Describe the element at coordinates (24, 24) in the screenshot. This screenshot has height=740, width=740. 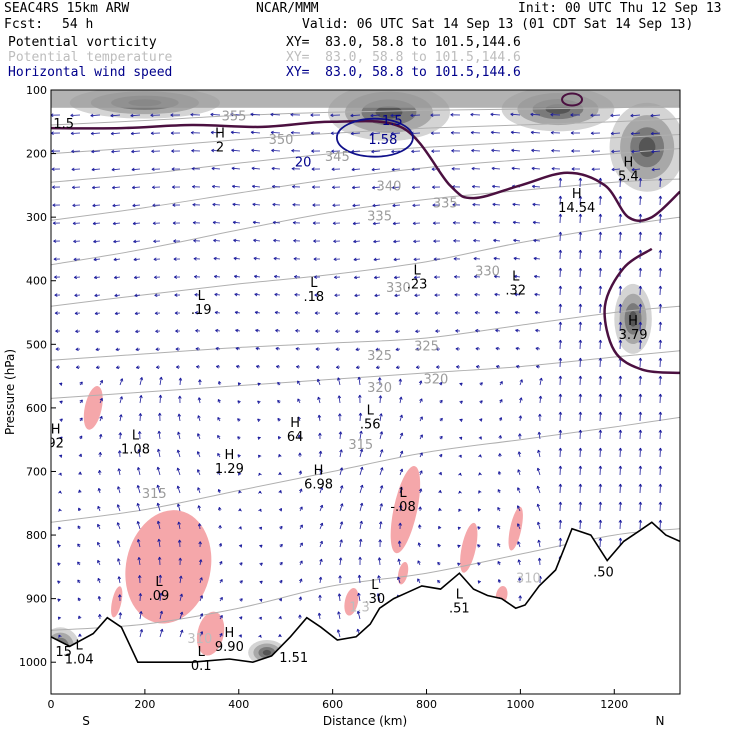
I see `forecast-label: Fcst:` at that location.